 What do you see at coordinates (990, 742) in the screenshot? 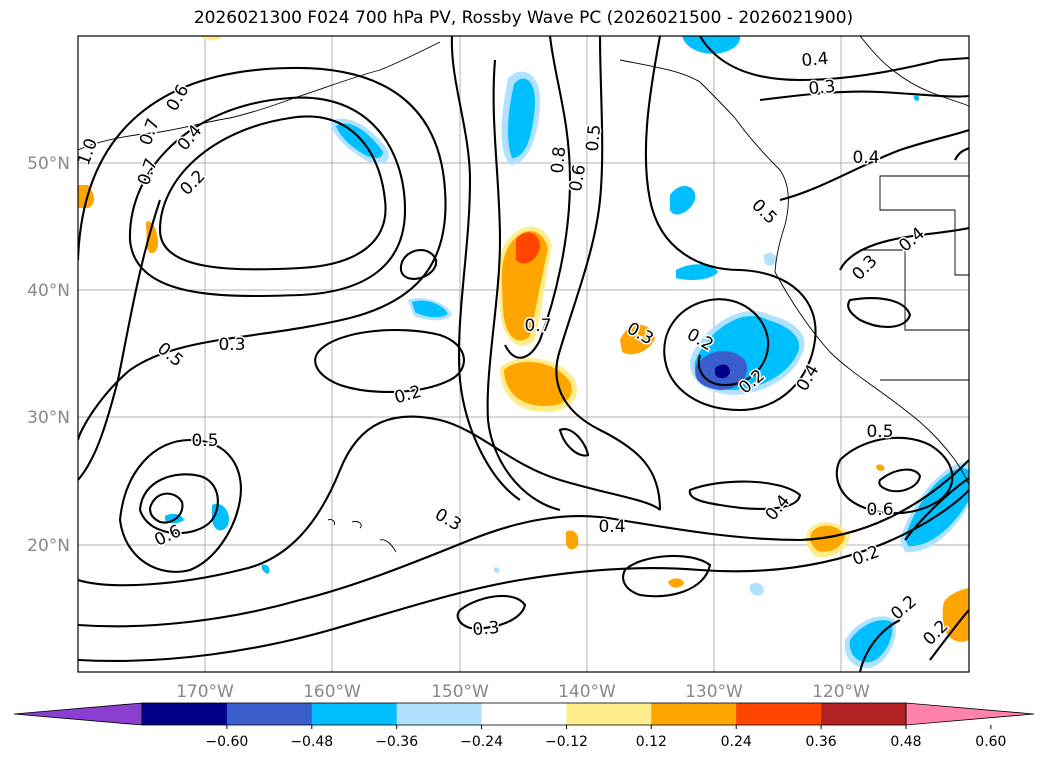
I see `colorbar-label: 0.60` at bounding box center [990, 742].